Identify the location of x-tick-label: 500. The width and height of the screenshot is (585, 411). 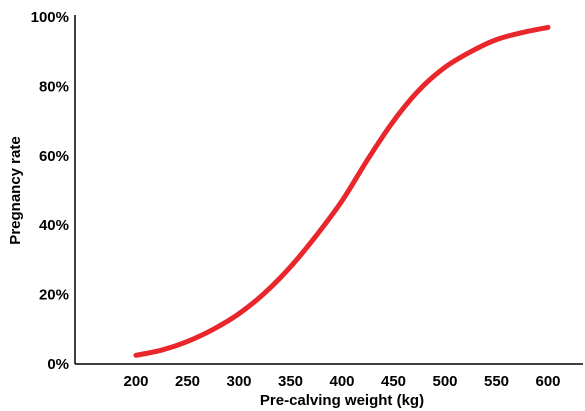
(444, 381).